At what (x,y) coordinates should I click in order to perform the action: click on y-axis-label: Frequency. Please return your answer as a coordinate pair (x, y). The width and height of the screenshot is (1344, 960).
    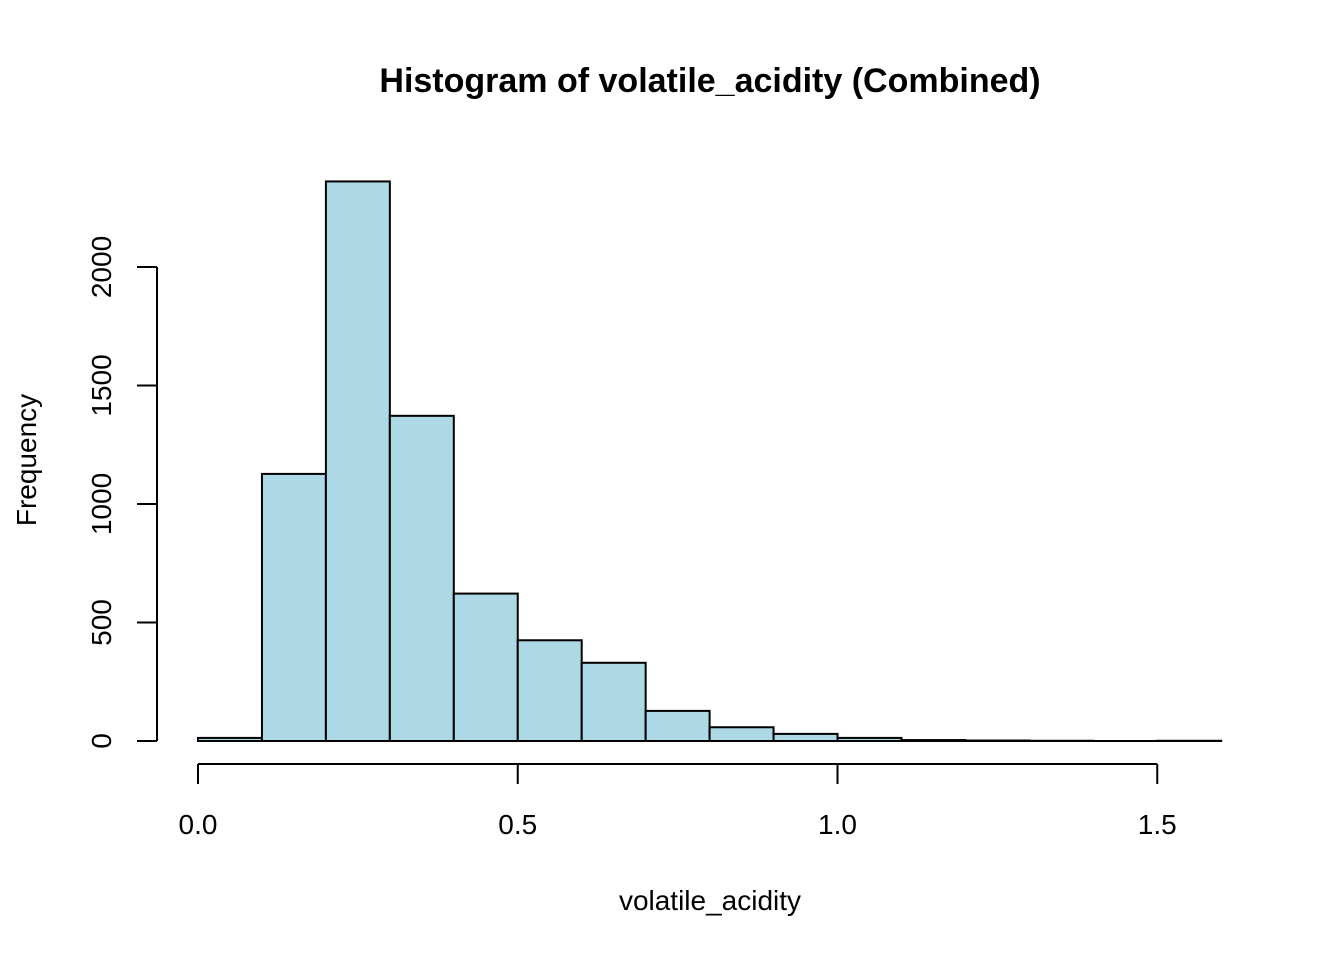
    Looking at the image, I should click on (26, 460).